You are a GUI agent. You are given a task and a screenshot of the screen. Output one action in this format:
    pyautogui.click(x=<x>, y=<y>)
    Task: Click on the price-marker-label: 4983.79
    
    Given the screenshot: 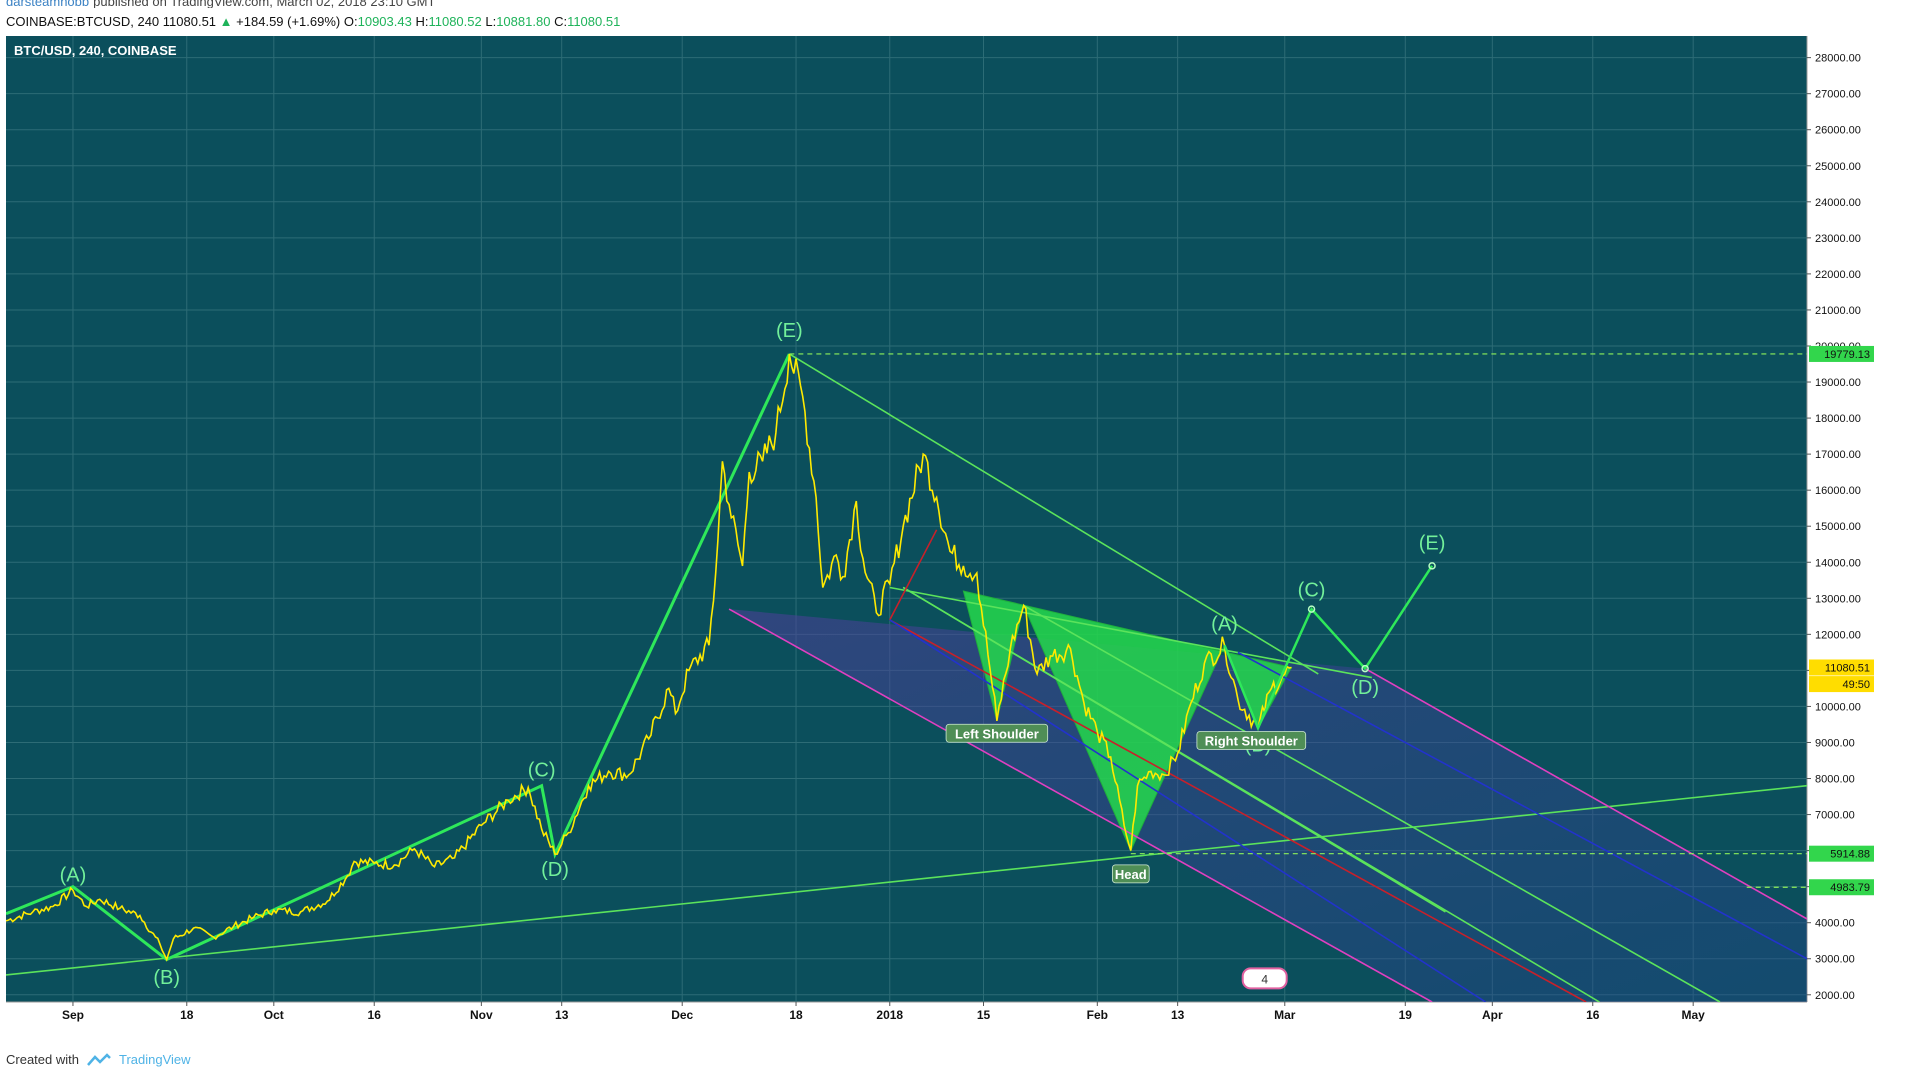 What is the action you would take?
    pyautogui.click(x=1850, y=888)
    